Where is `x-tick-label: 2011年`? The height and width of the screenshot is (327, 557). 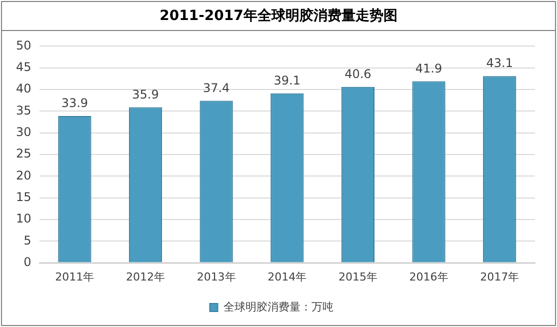 x-tick-label: 2011年 is located at coordinates (74, 277).